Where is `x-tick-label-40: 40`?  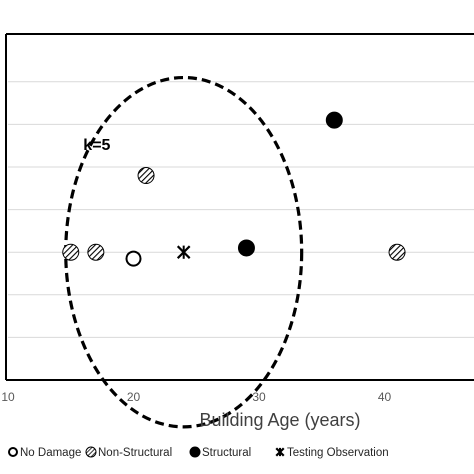 x-tick-label-40: 40 is located at coordinates (385, 397).